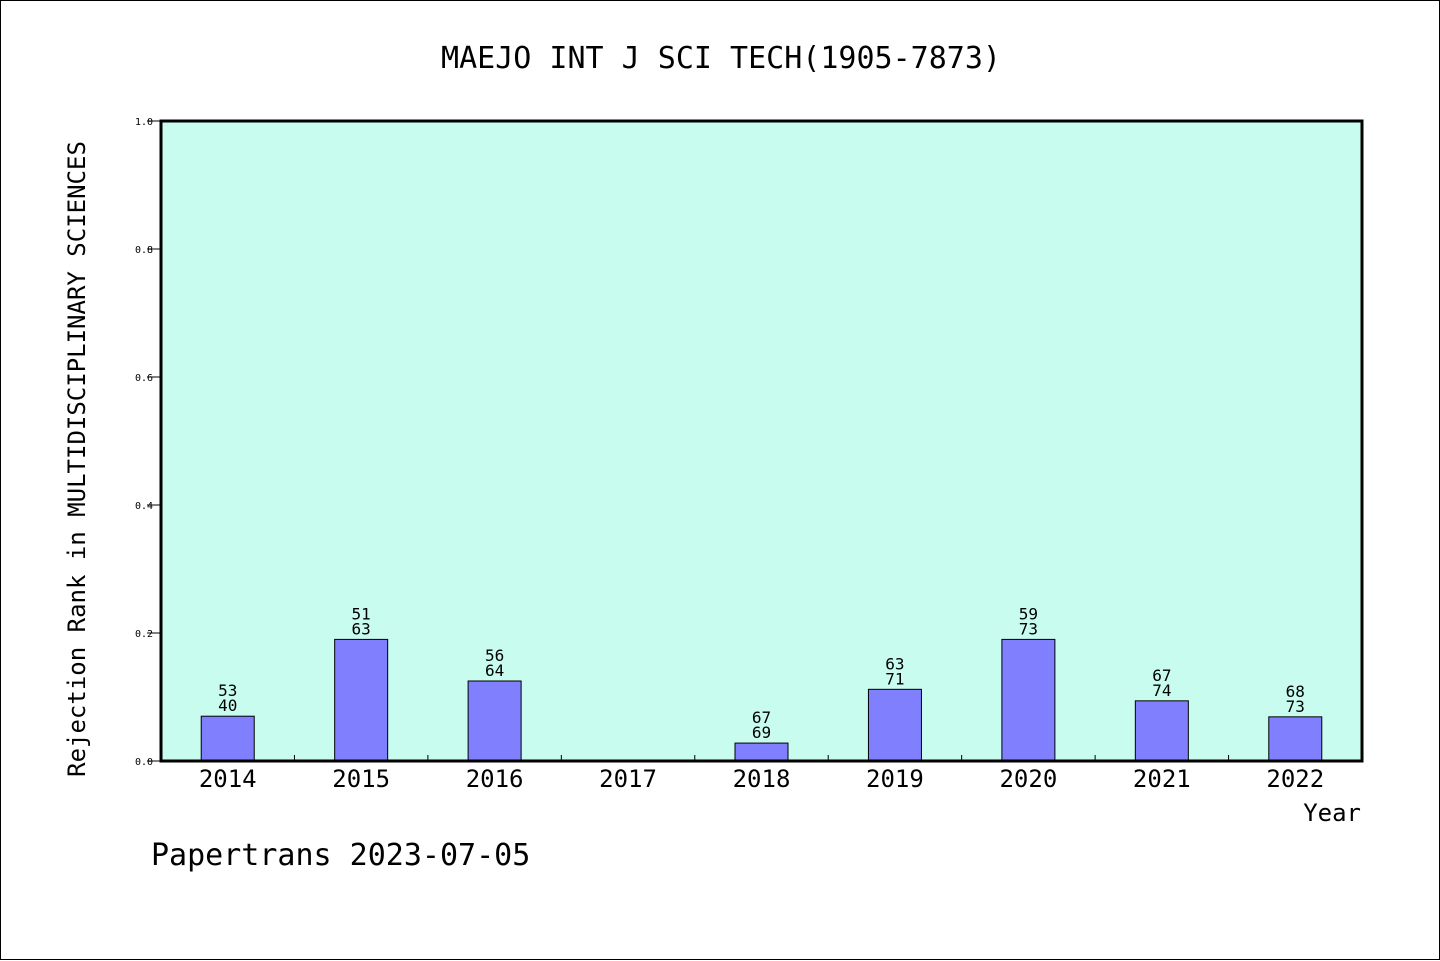 The image size is (1440, 961). Describe the element at coordinates (721, 58) in the screenshot. I see `chart-title: MAEJO INT J SCI TECH(1905-7873)` at that location.